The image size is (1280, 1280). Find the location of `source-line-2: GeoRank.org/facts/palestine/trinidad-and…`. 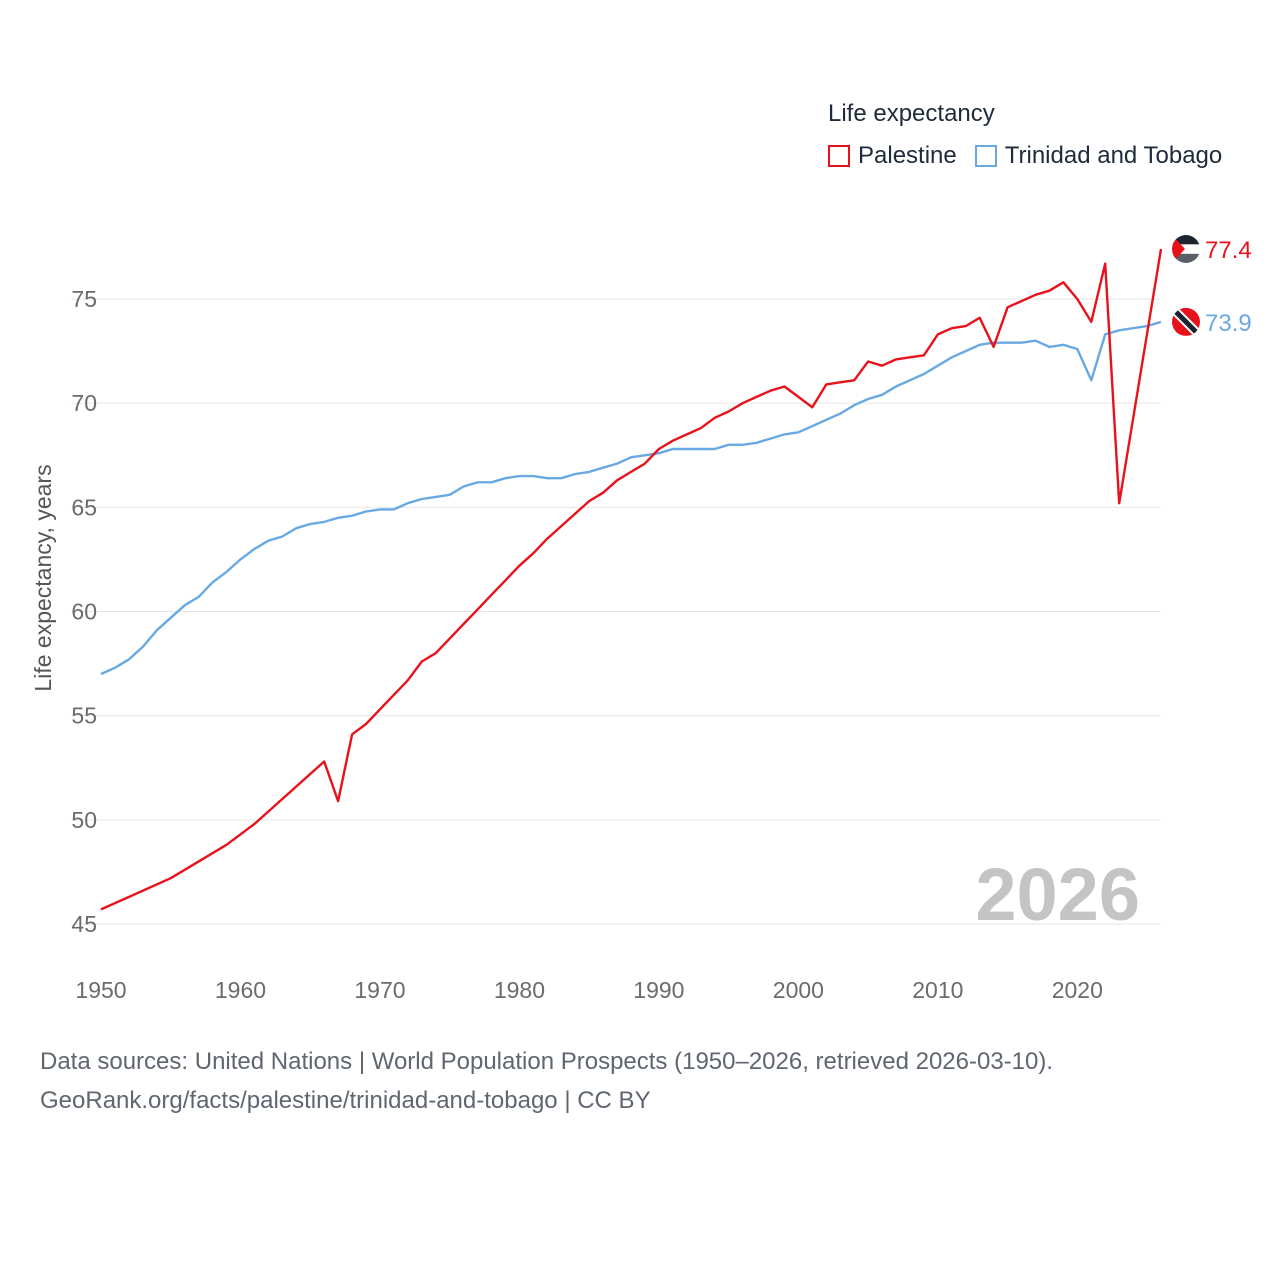

source-line-2: GeoRank.org/facts/palestine/trinidad-and… is located at coordinates (345, 1100).